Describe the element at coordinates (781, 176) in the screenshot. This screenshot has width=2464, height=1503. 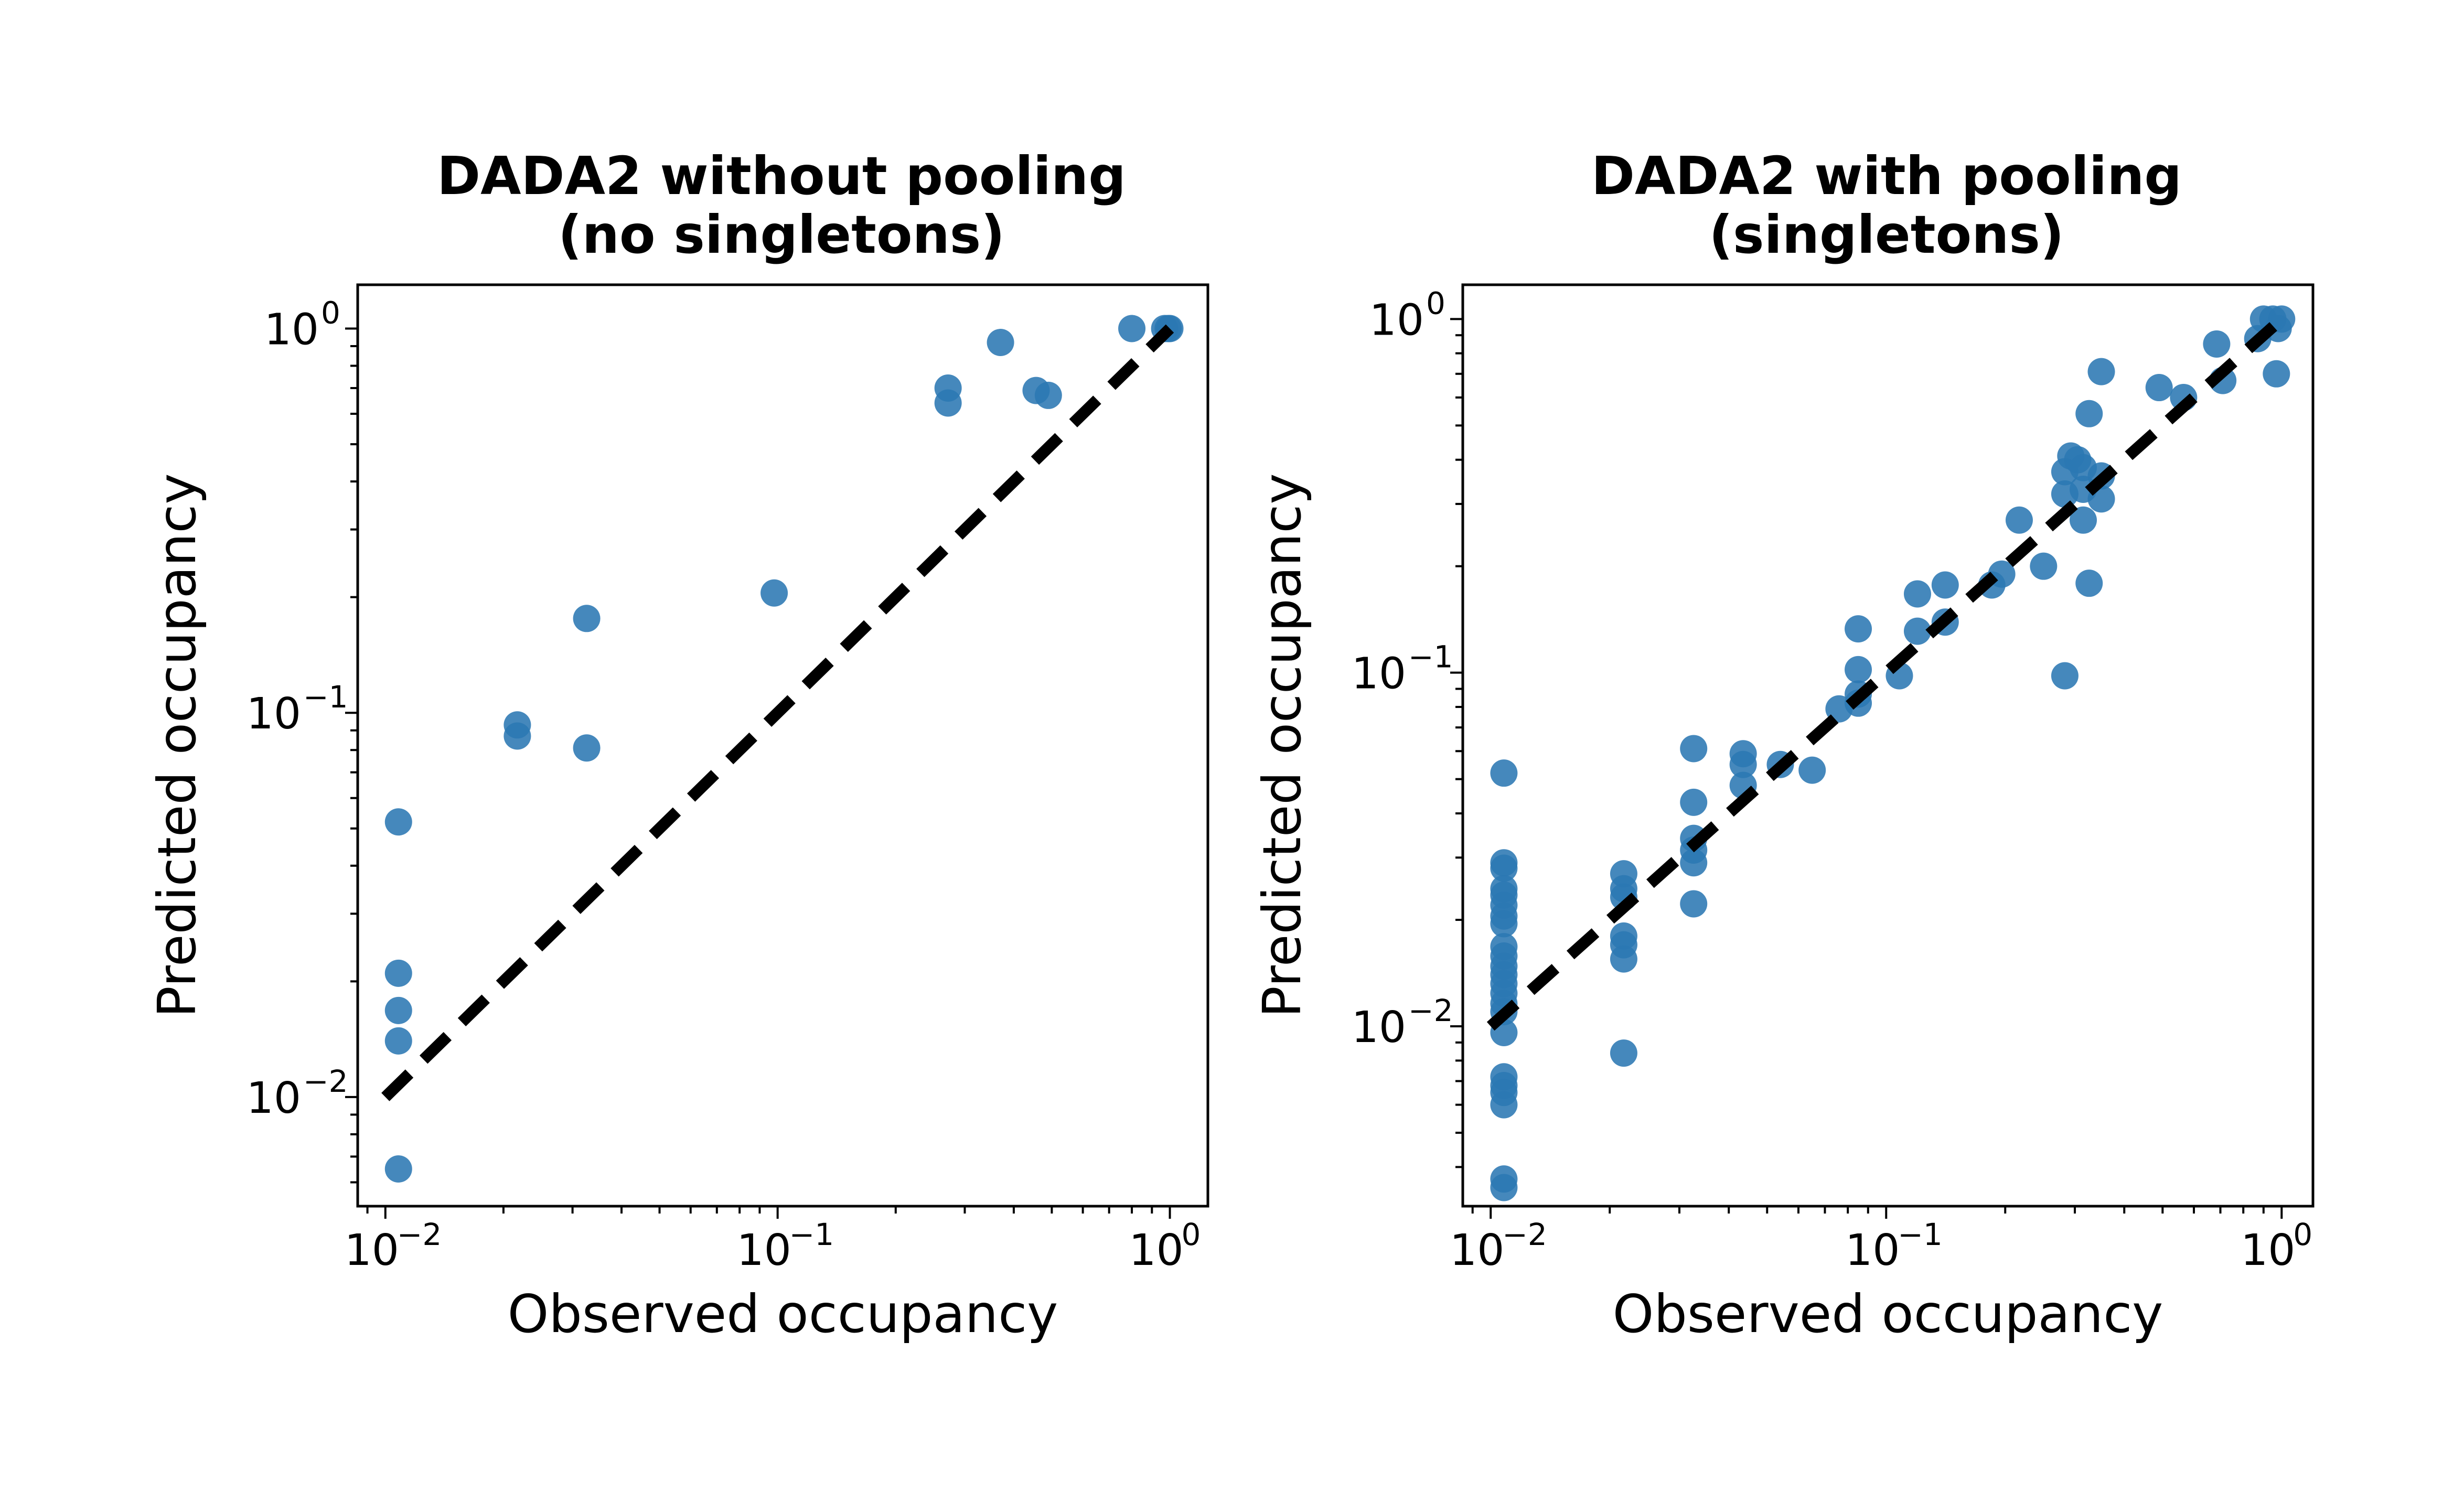
I see `chart-title-line-1: DADA2 without pooling` at that location.